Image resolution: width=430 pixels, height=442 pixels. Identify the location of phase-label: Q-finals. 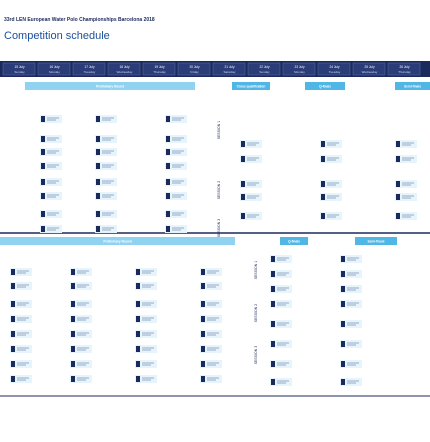
(325, 86).